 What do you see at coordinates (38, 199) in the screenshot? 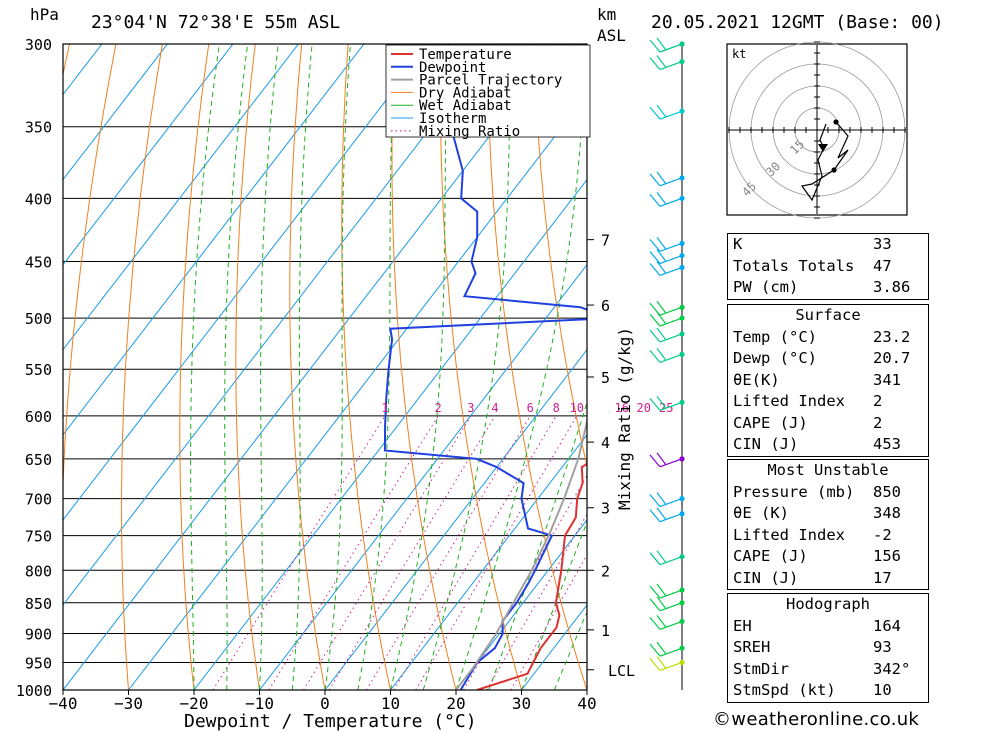
I see `pressure-tick-label: 400` at bounding box center [38, 199].